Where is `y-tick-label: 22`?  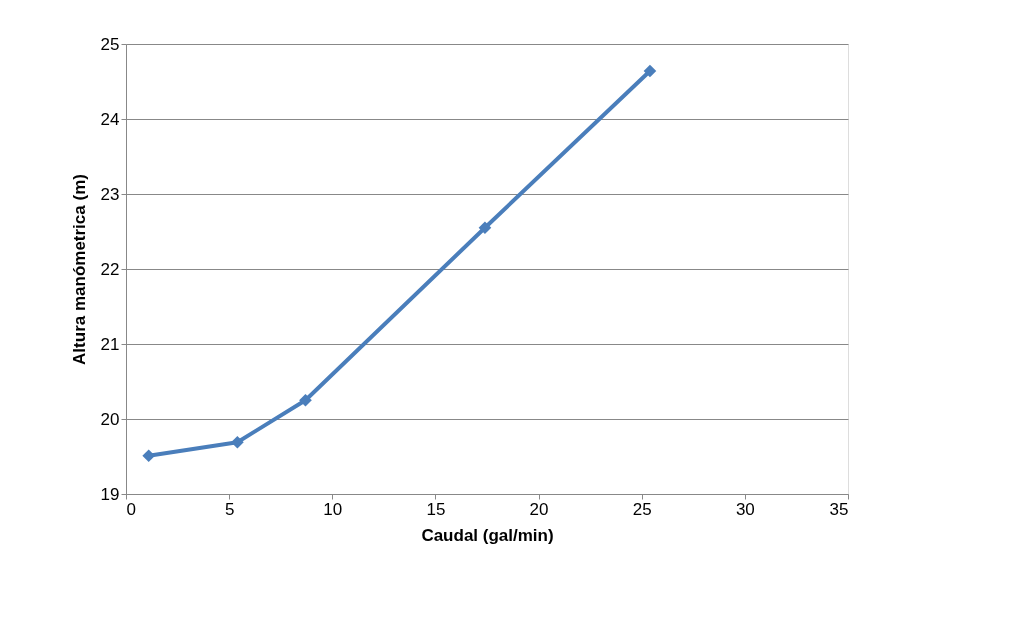
y-tick-label: 22 is located at coordinates (110, 269).